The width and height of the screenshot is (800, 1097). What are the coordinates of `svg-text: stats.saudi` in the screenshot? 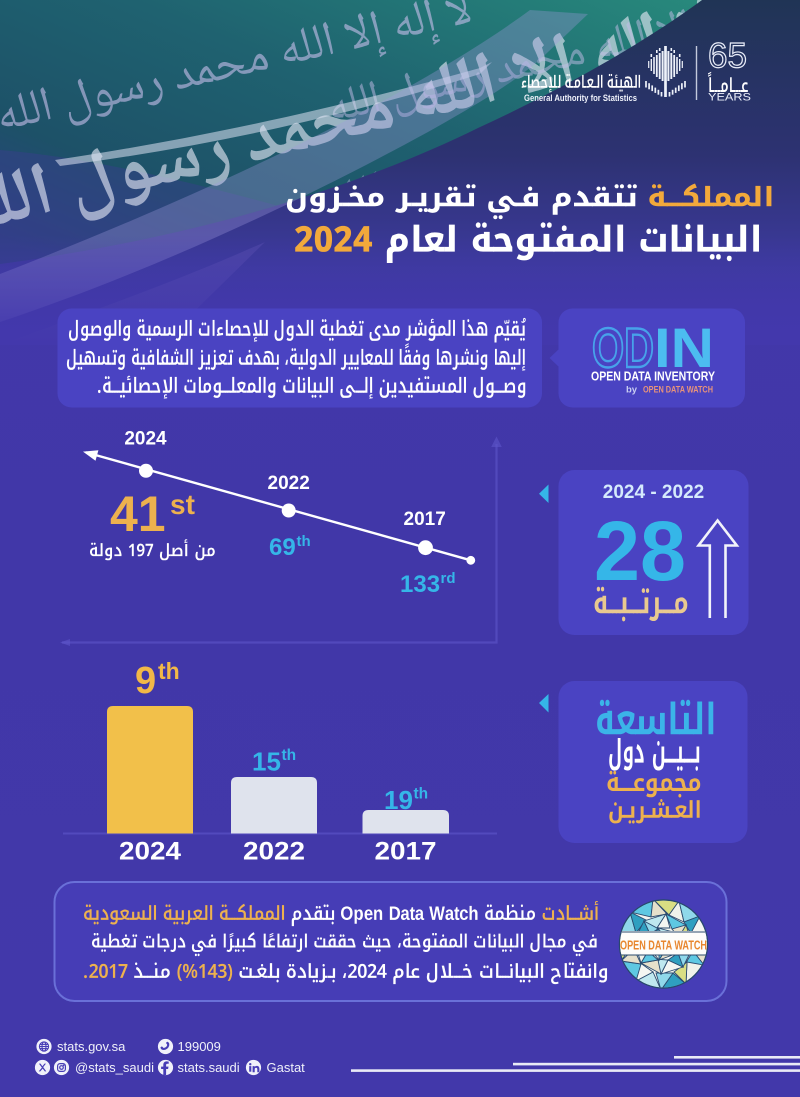 It's located at (209, 1067).